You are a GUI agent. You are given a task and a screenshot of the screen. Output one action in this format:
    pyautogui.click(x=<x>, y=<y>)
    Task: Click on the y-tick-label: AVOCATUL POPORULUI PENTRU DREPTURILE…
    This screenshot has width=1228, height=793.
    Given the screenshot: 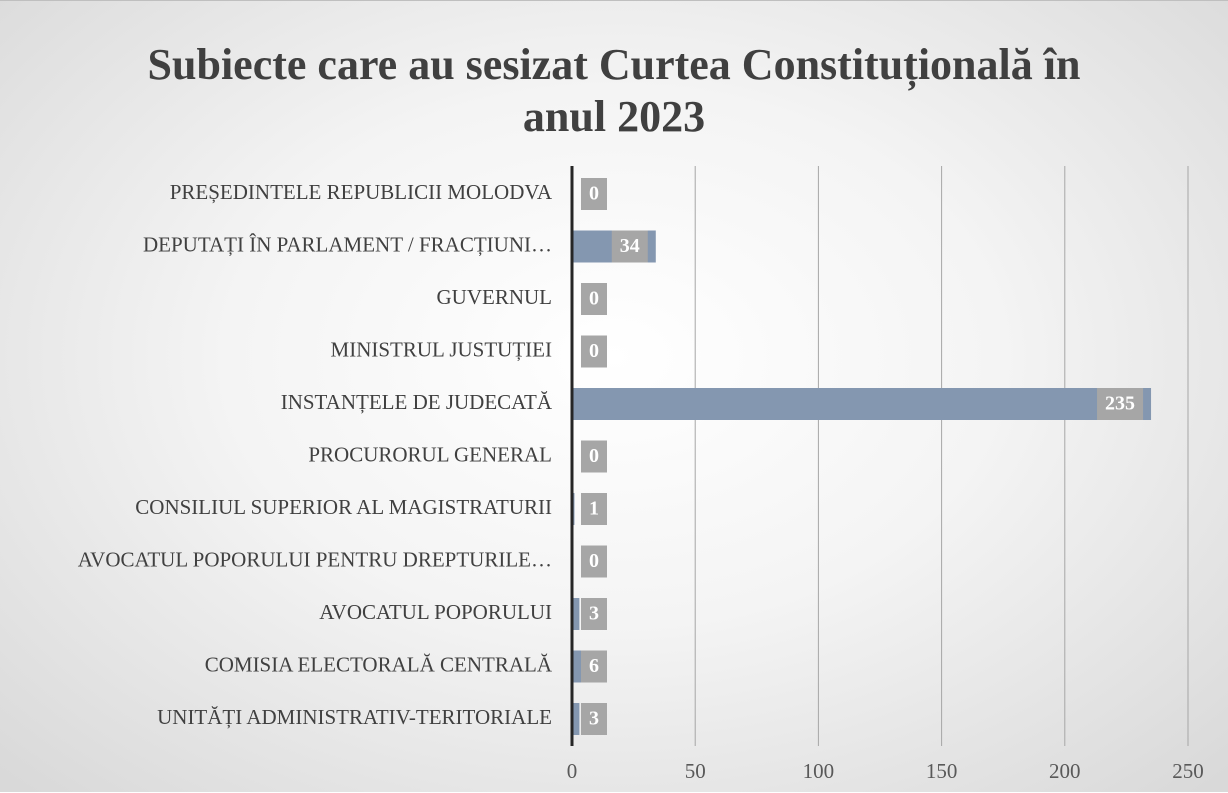 What is the action you would take?
    pyautogui.click(x=315, y=559)
    